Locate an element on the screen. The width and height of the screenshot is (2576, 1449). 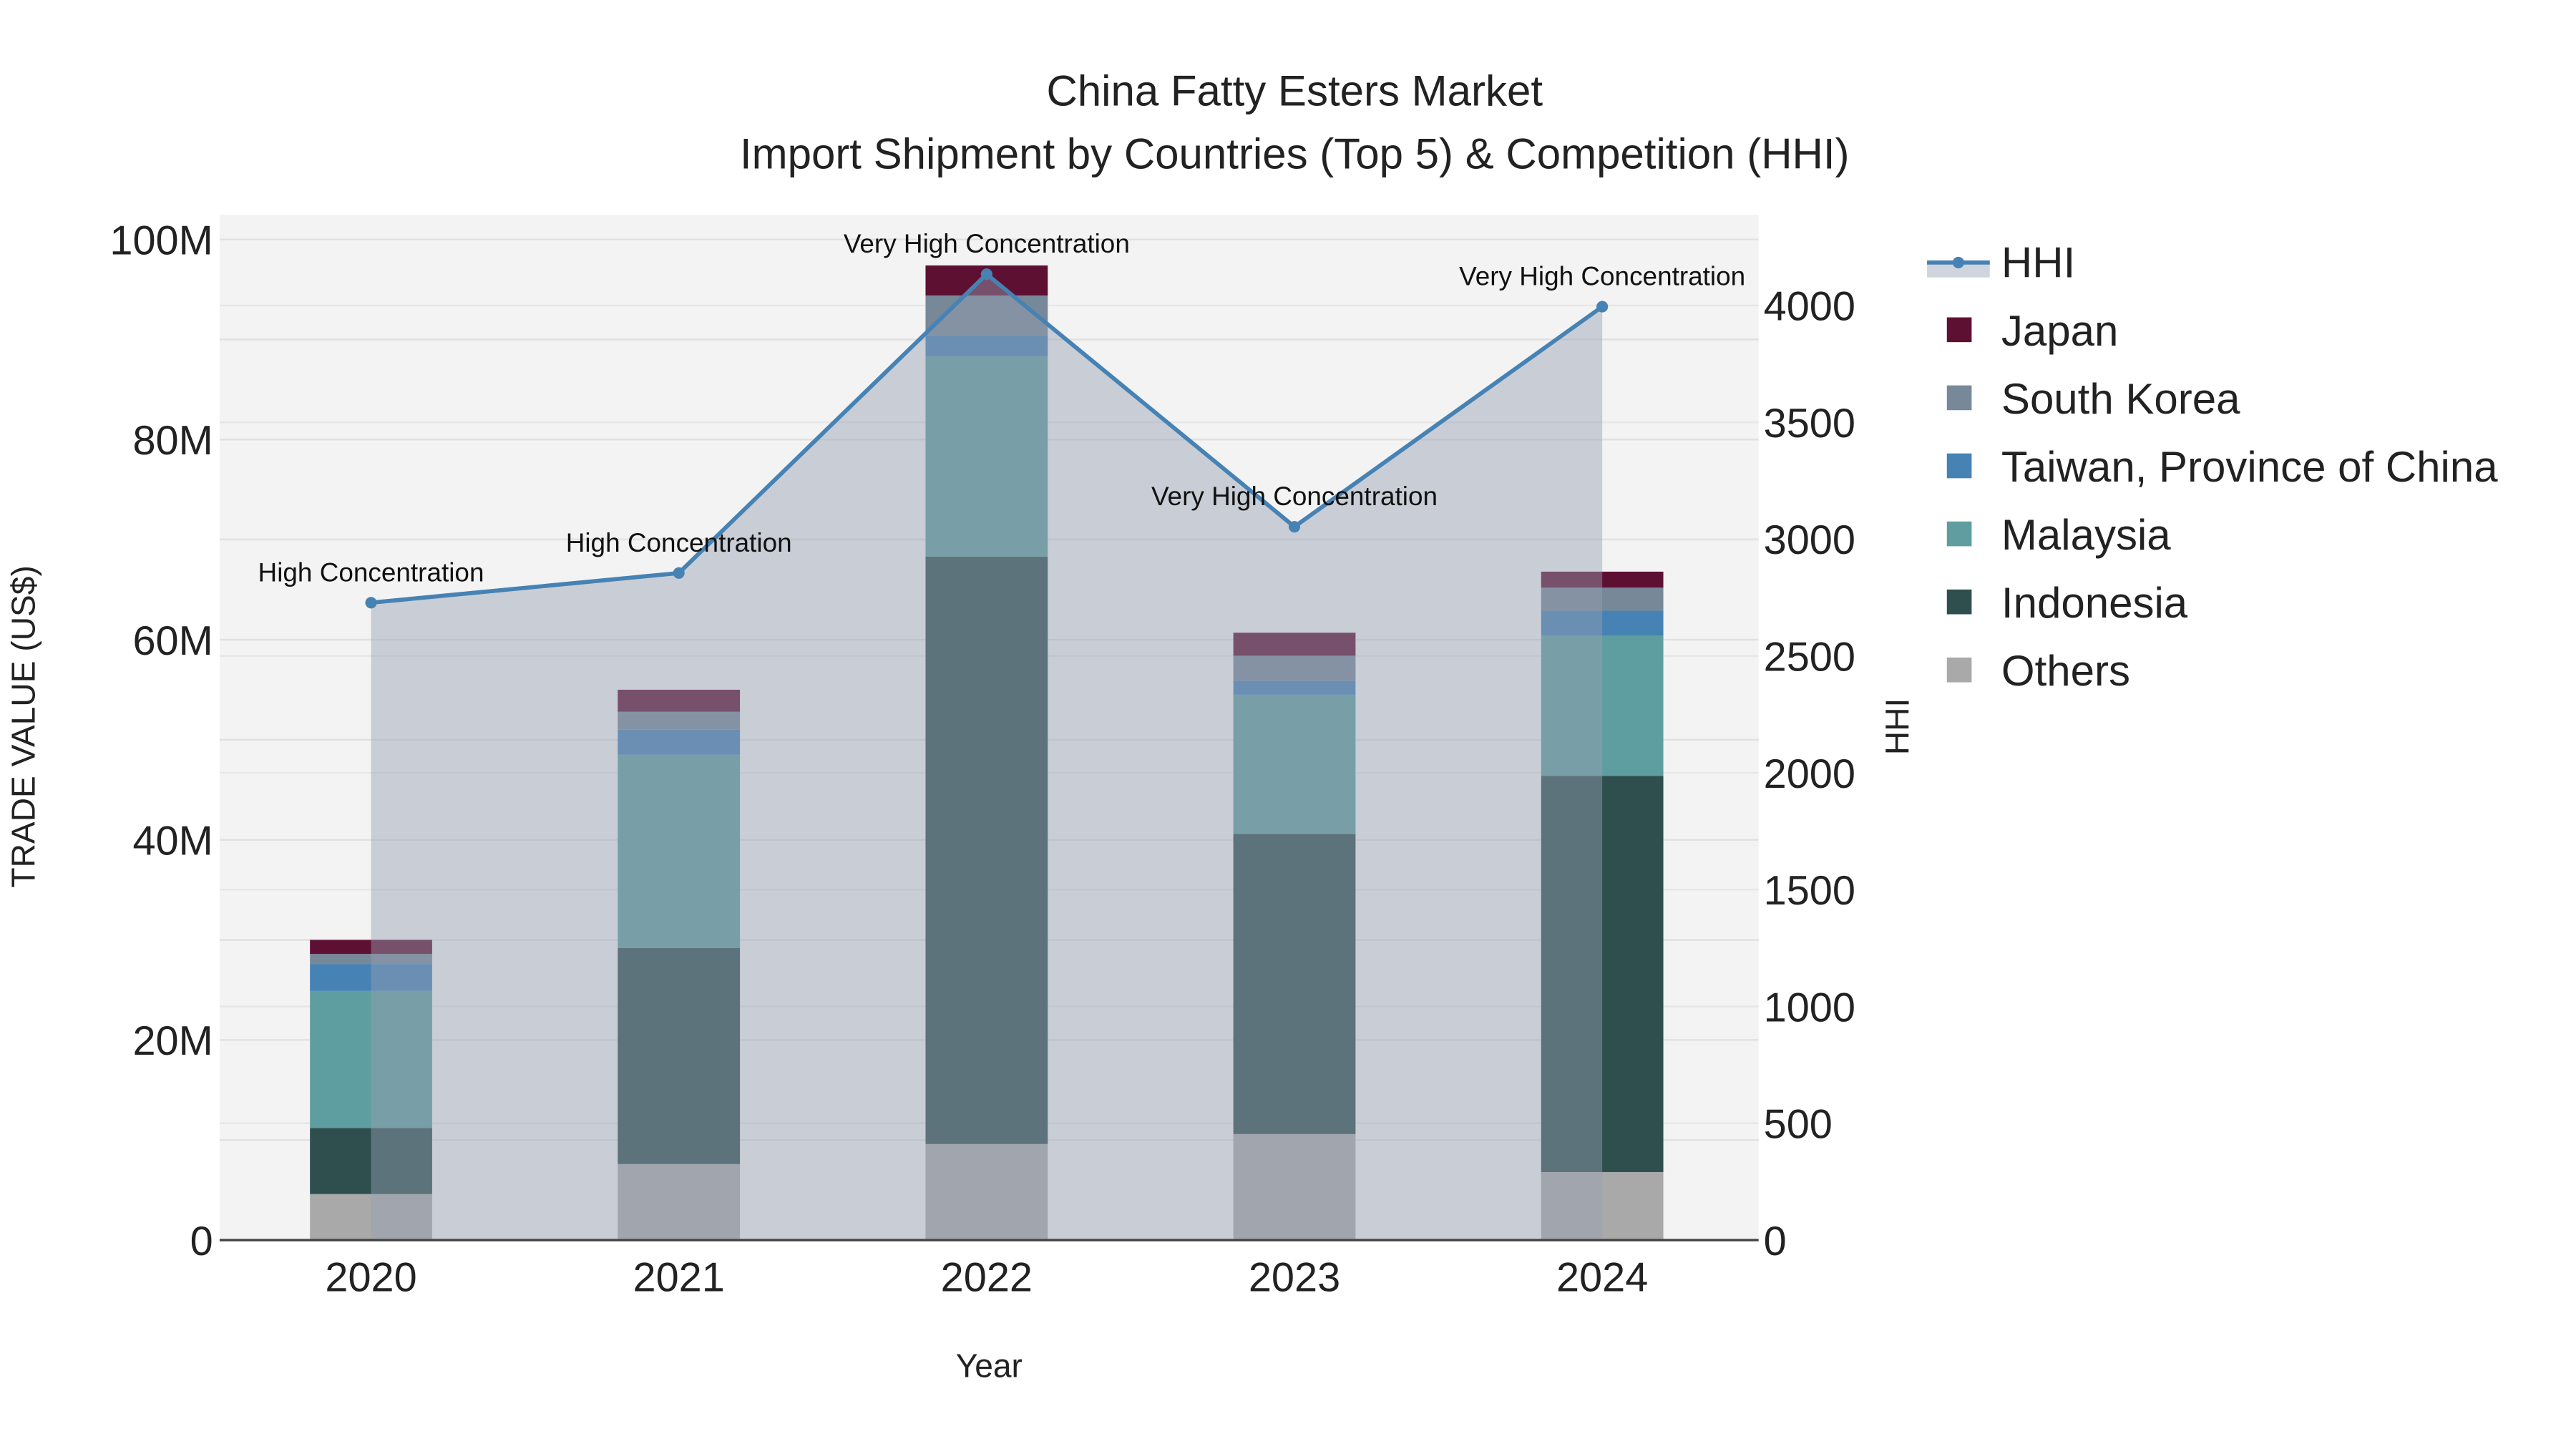
legend-label: South Korea is located at coordinates (2120, 399).